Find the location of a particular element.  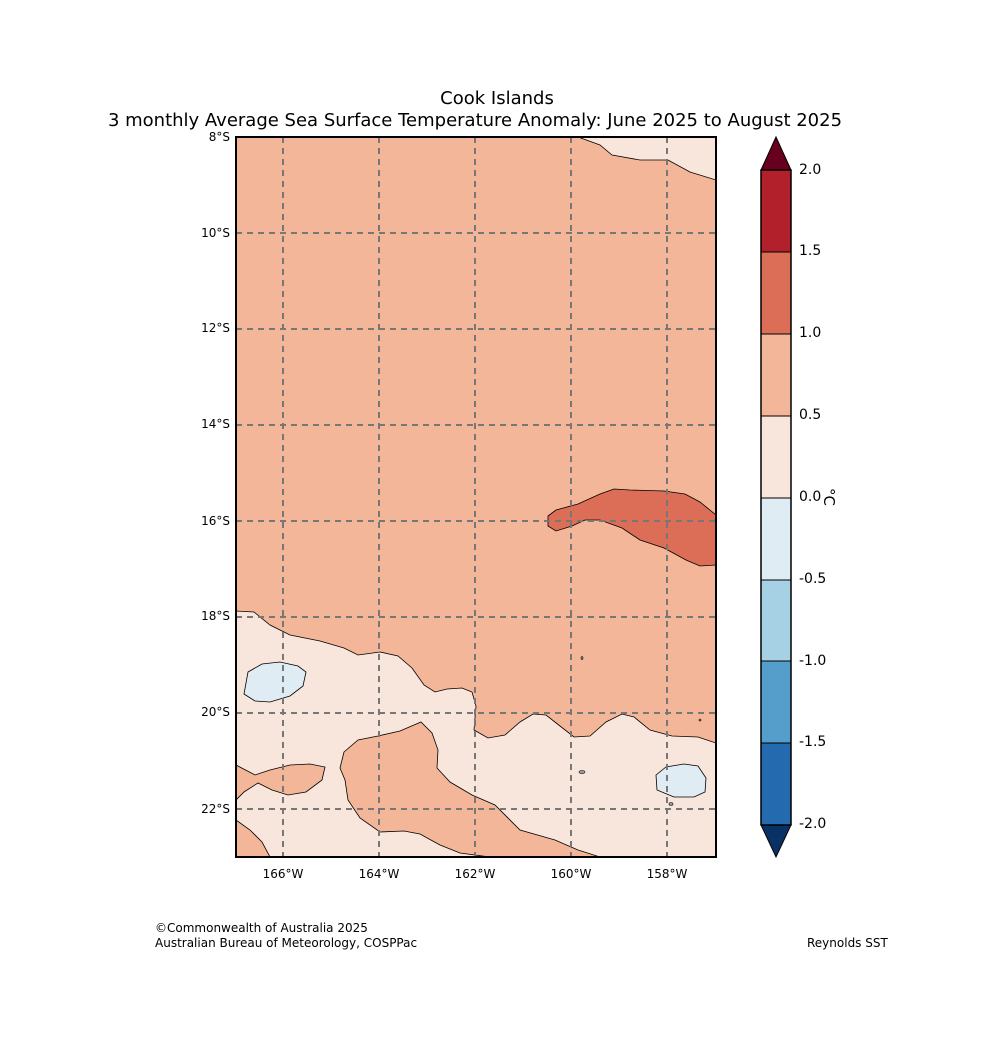

colorbar-label: 1.5 is located at coordinates (810, 251).